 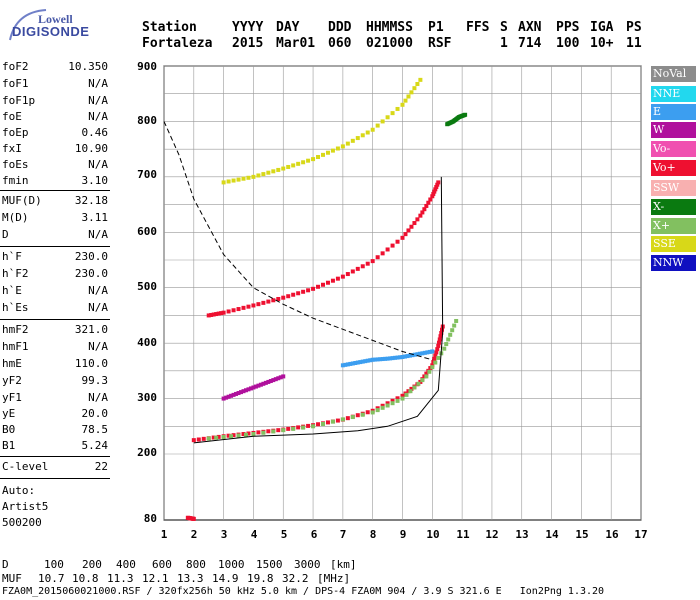 What do you see at coordinates (55, 180) in the screenshot?
I see `param-row: fmin 3.10` at bounding box center [55, 180].